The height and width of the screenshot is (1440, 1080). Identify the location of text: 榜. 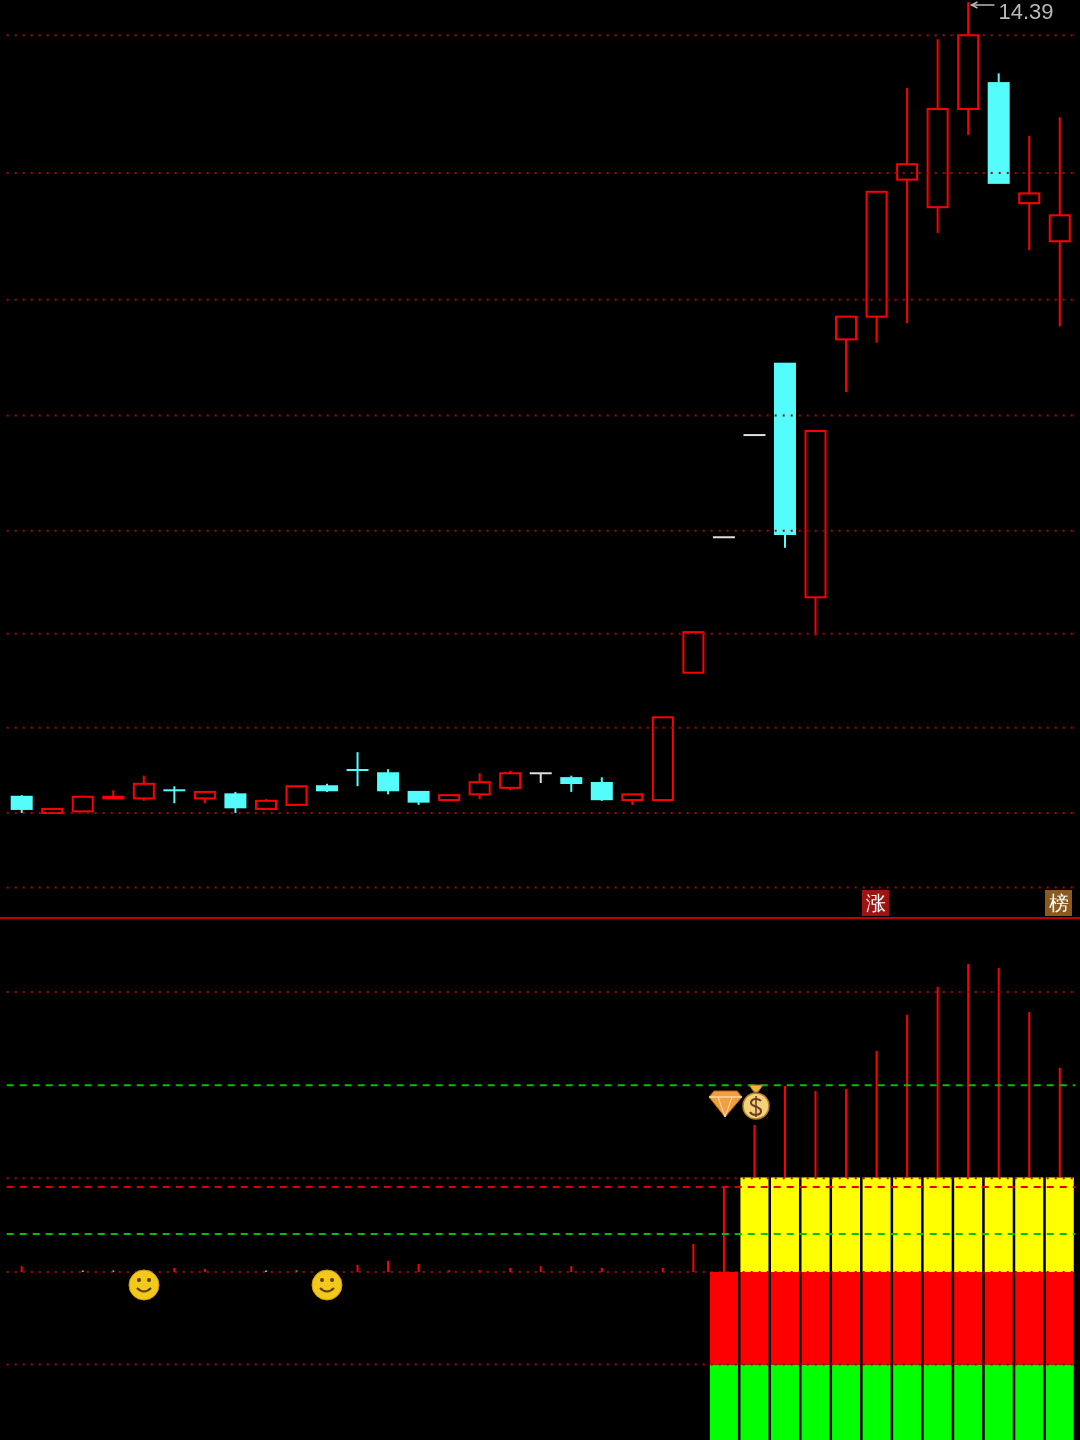
(1058, 903).